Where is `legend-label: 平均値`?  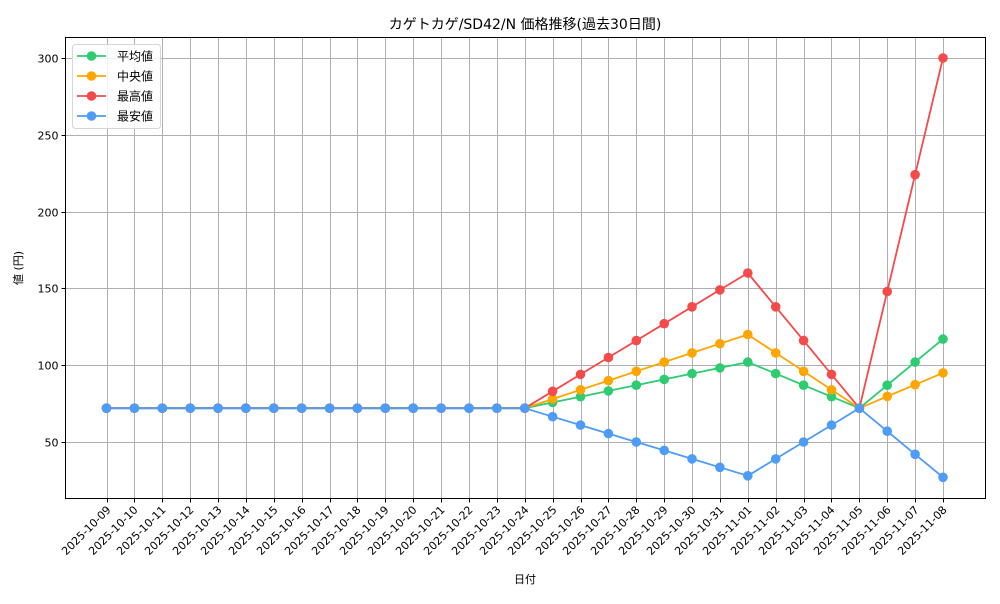 legend-label: 平均値 is located at coordinates (135, 56).